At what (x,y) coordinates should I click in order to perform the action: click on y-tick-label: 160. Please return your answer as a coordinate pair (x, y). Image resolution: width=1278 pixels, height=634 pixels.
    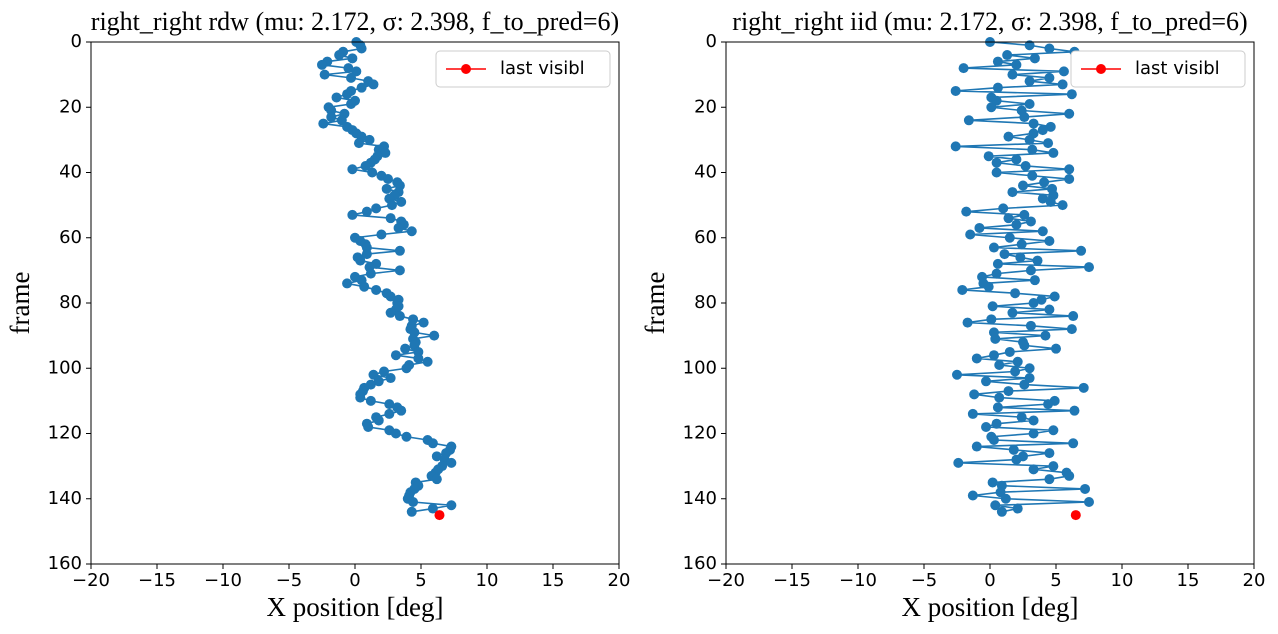
    Looking at the image, I should click on (65, 563).